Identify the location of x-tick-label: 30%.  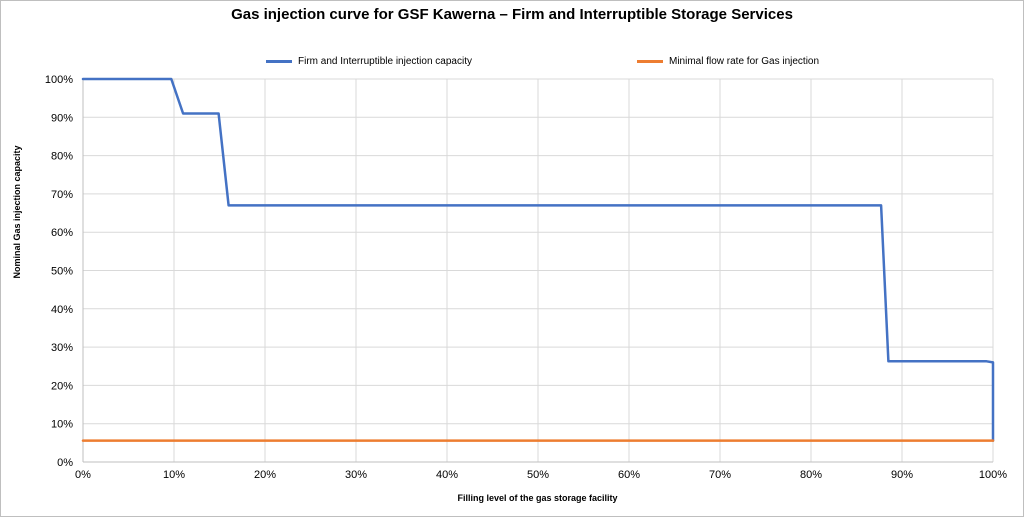
(356, 475).